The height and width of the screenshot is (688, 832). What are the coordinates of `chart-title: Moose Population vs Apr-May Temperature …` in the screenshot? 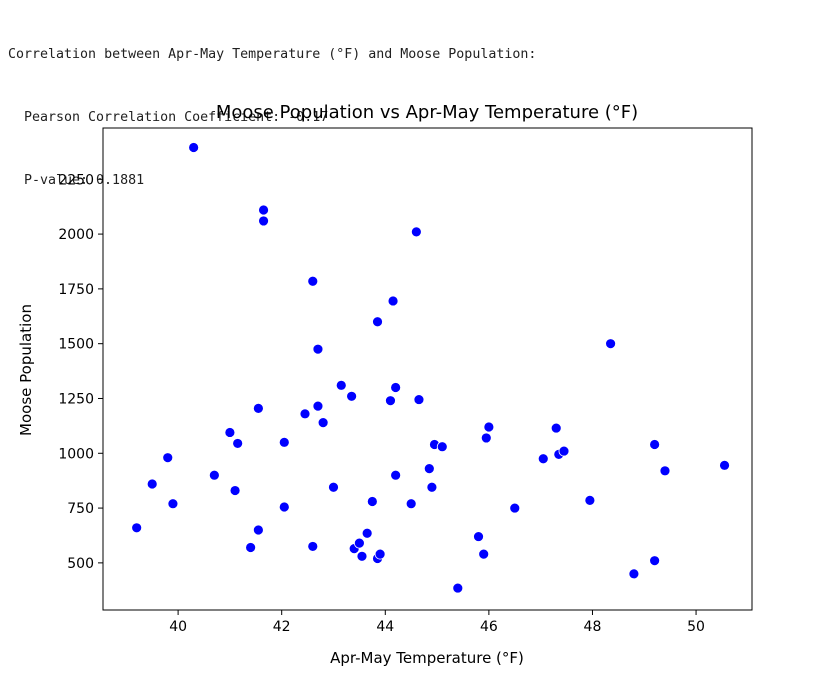 It's located at (427, 112).